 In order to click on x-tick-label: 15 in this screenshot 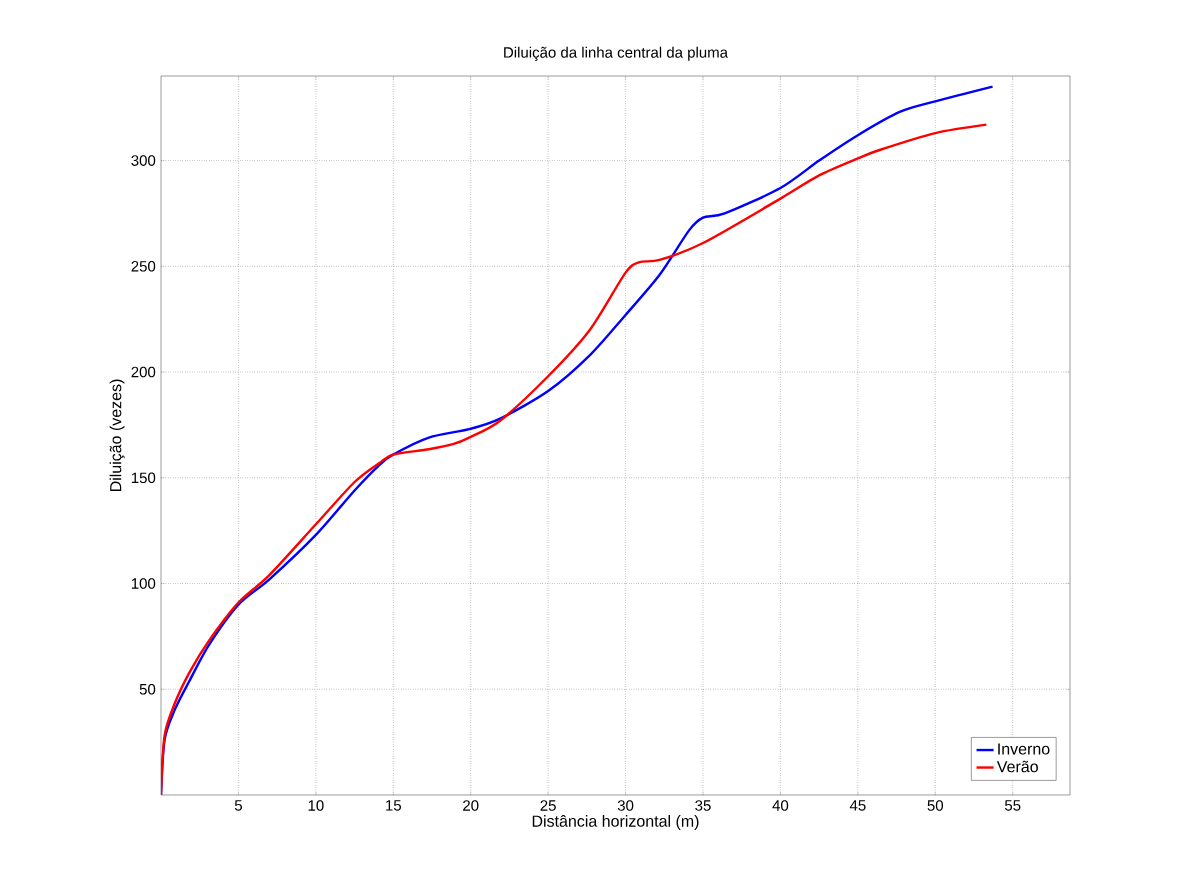, I will do `click(393, 805)`.